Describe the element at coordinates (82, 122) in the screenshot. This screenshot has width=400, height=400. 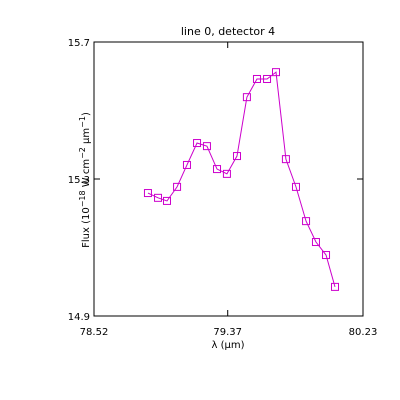
I see `y-label-part: −1` at that location.